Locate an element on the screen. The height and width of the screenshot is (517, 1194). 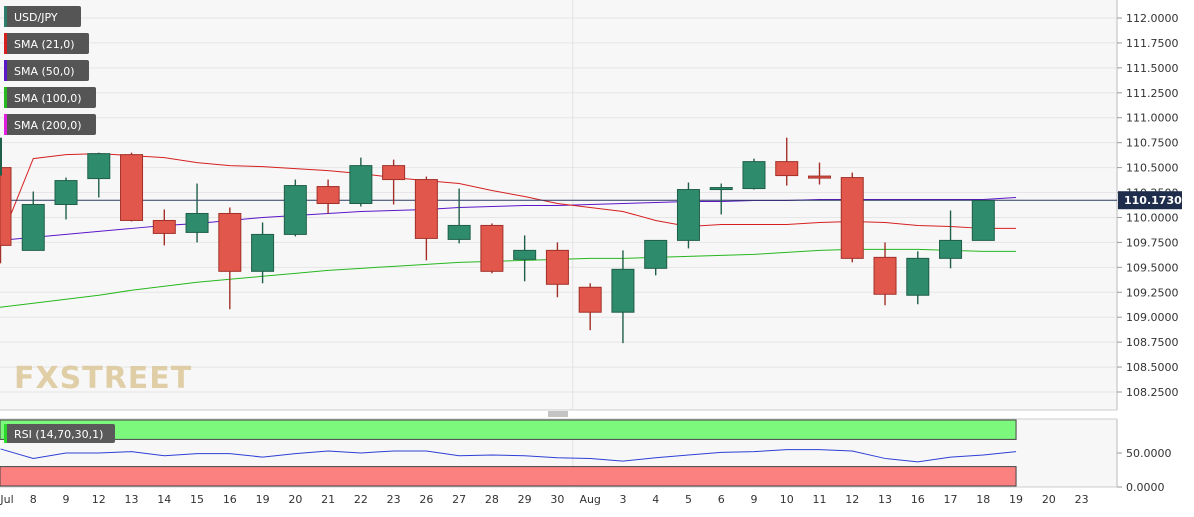
date-label: 12 is located at coordinates (852, 499).